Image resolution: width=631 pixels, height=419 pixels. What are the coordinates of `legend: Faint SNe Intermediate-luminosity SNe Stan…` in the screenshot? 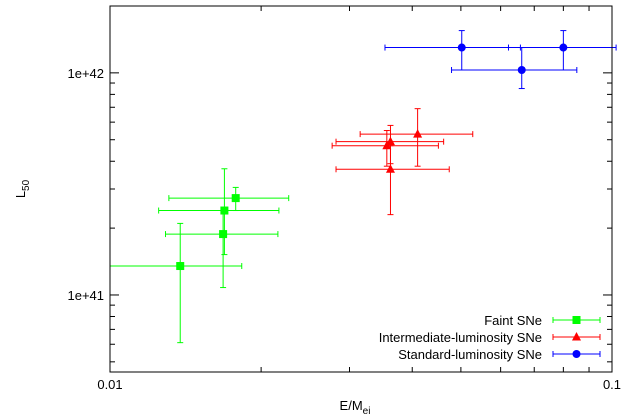 It's located at (490, 337).